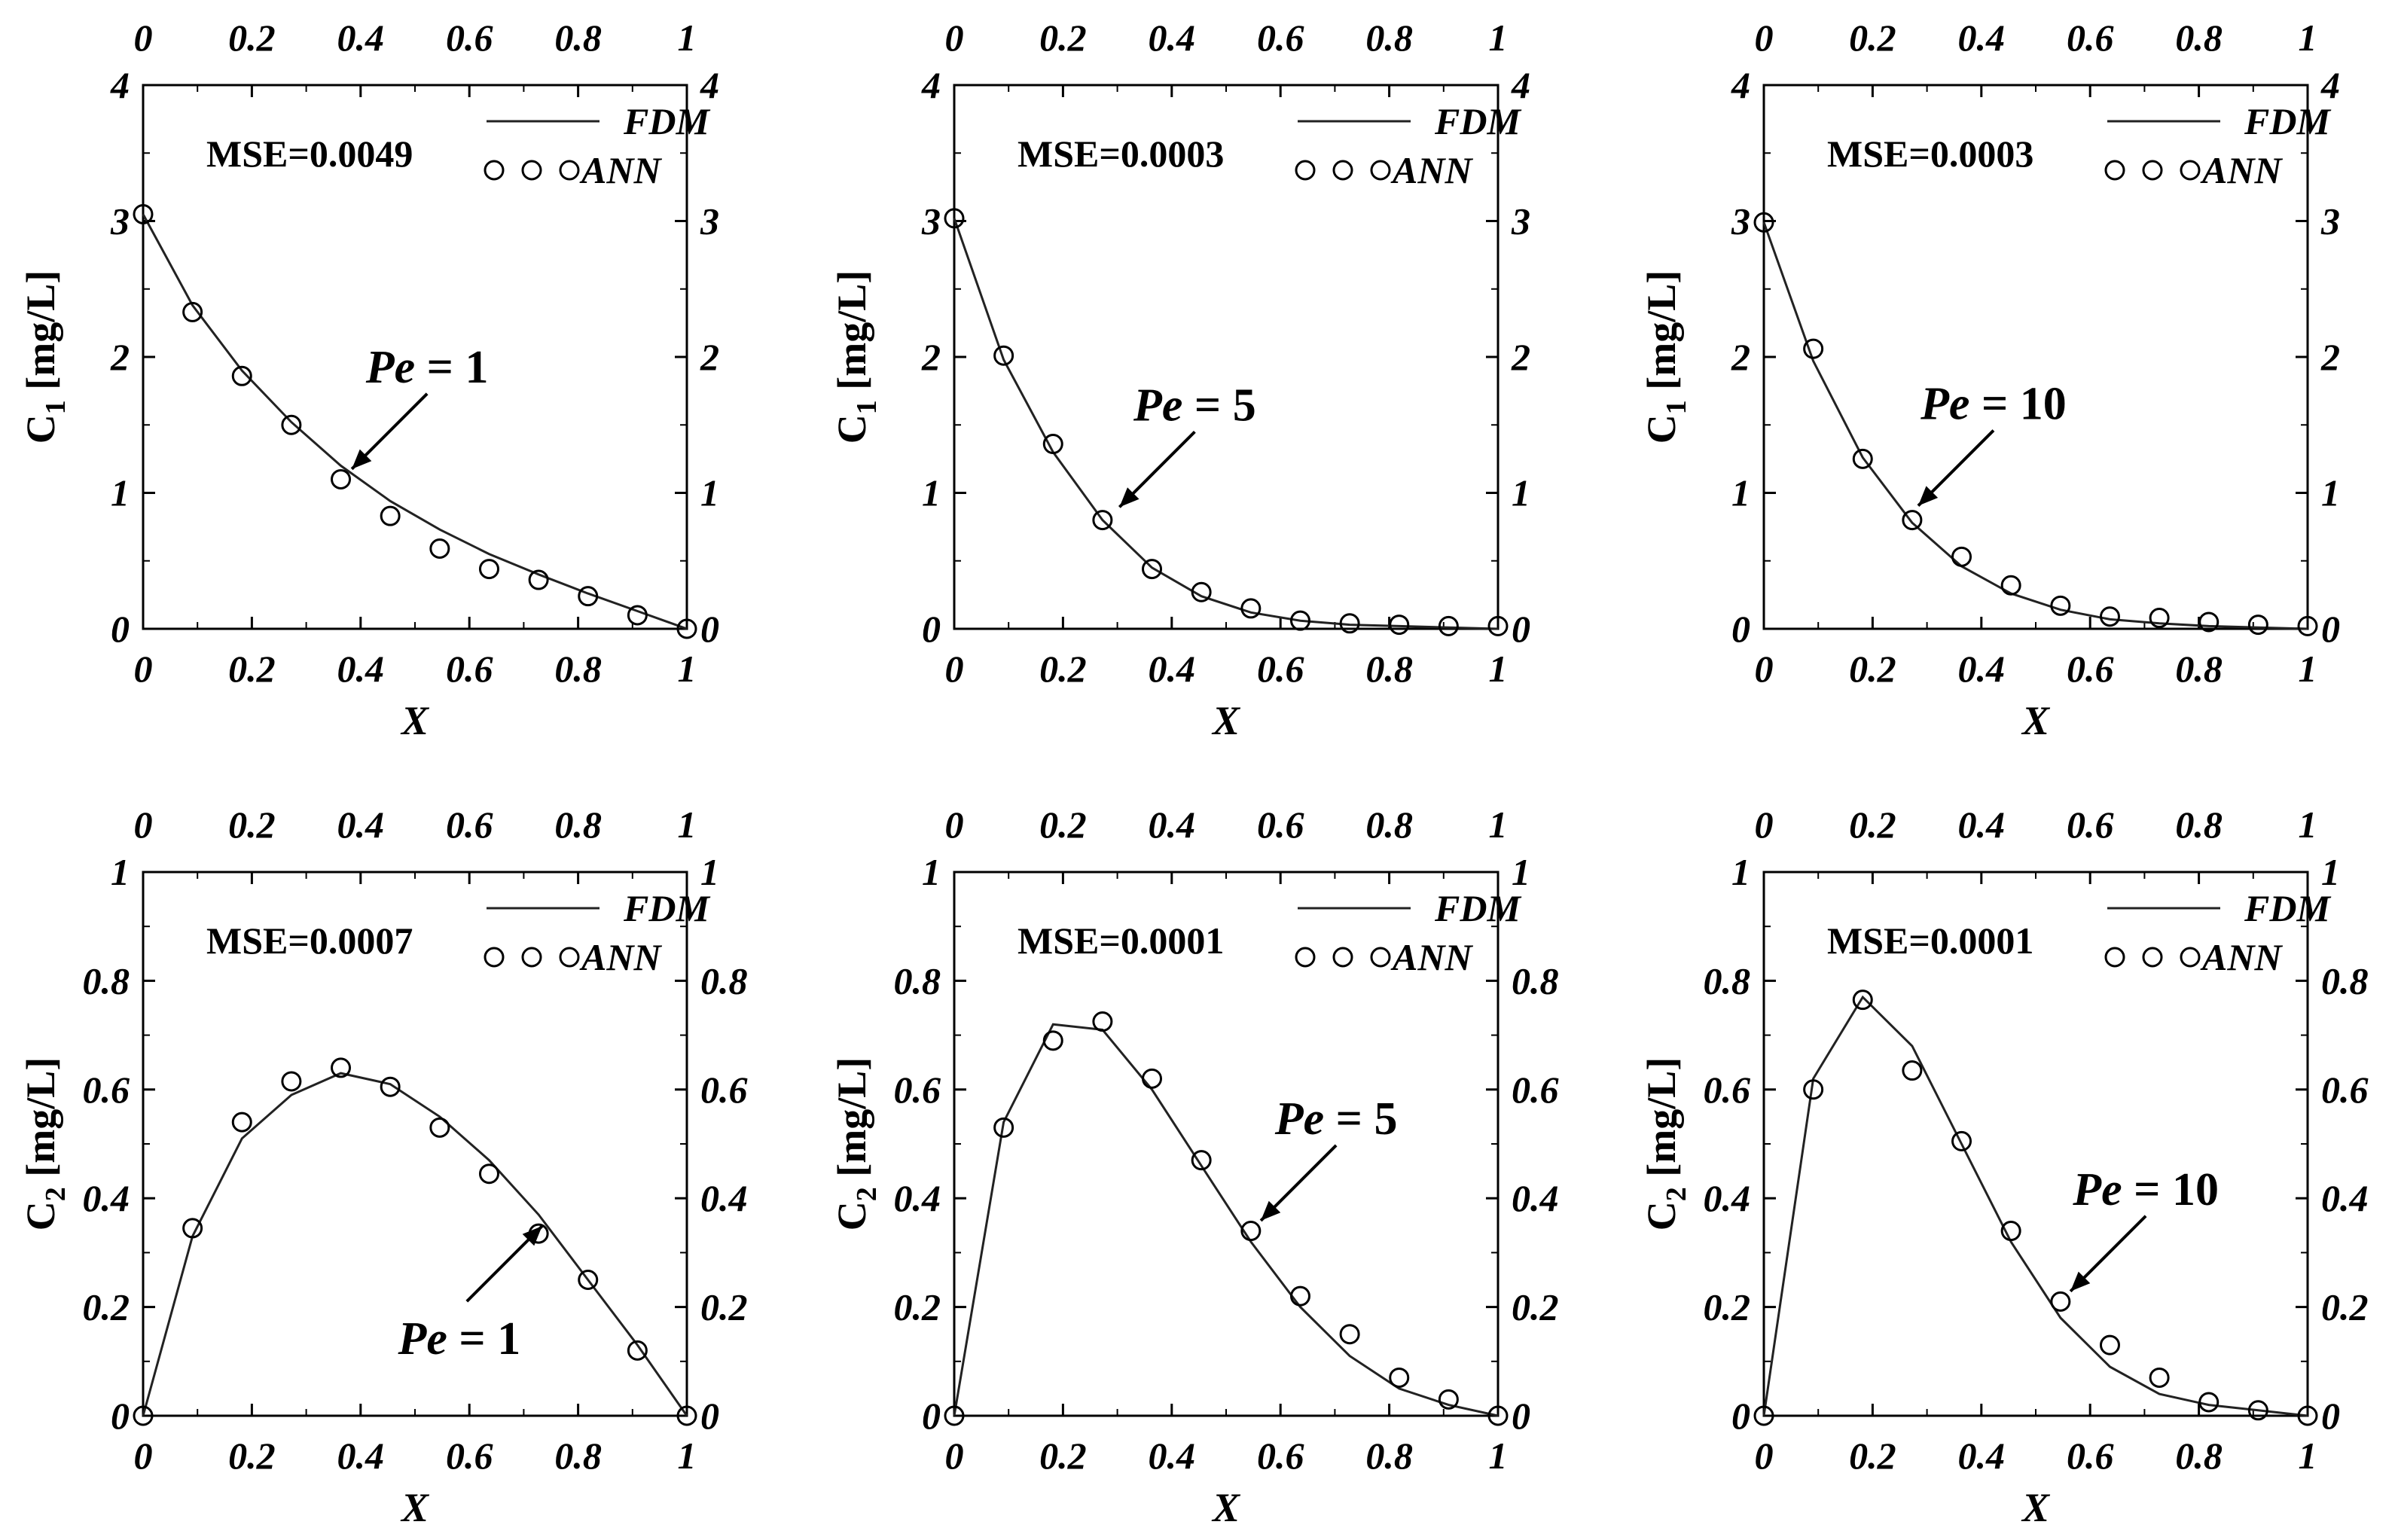  Describe the element at coordinates (1432, 957) in the screenshot. I see `legend-ann-label: ANN` at that location.